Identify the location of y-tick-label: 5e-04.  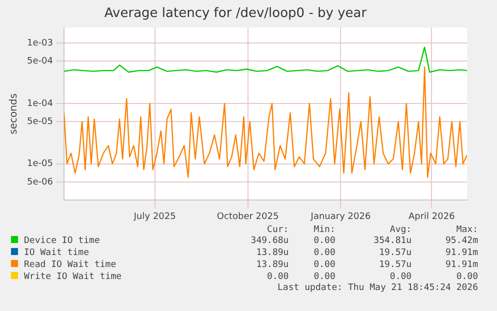
(40, 61).